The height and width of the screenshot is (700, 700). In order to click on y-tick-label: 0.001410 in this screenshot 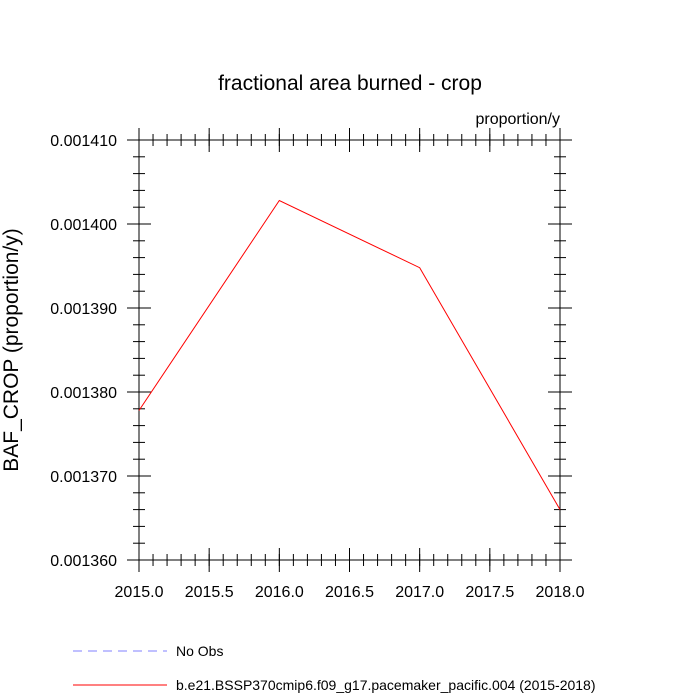, I will do `click(83, 141)`.